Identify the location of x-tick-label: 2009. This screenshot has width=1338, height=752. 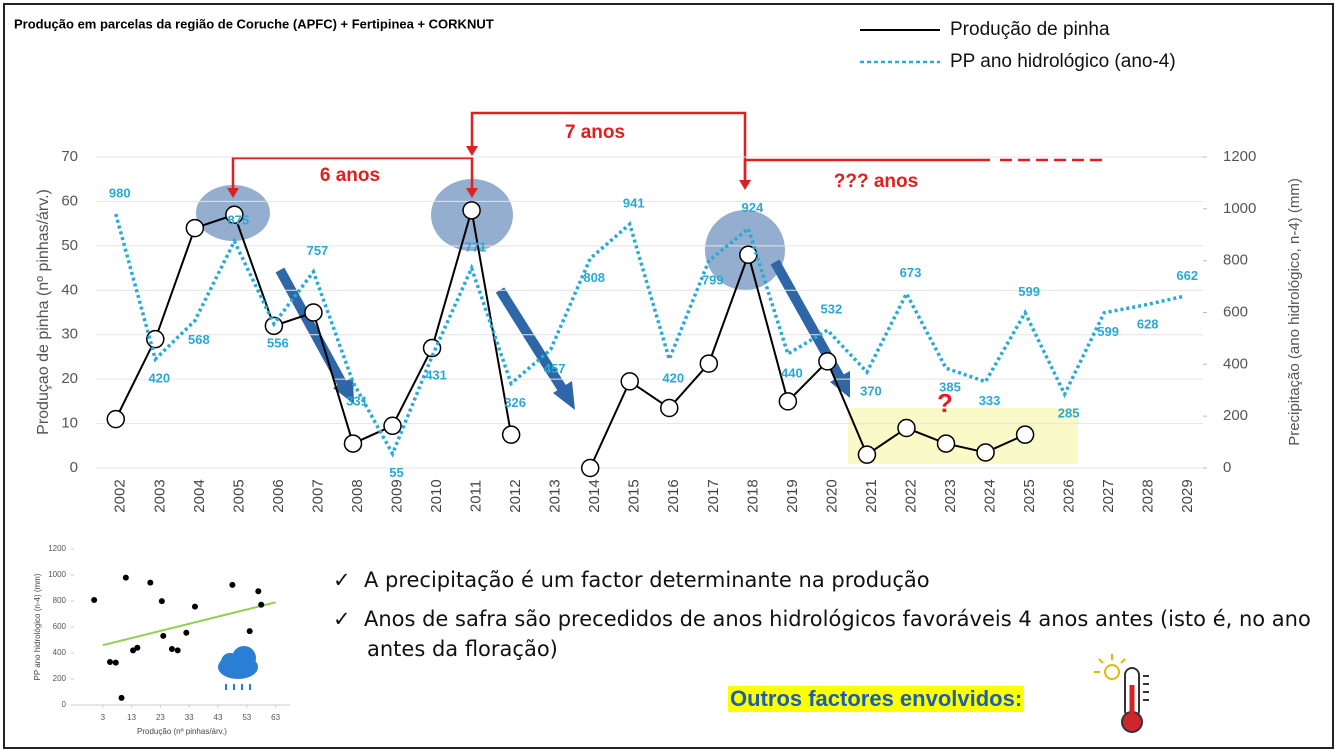
(396, 495).